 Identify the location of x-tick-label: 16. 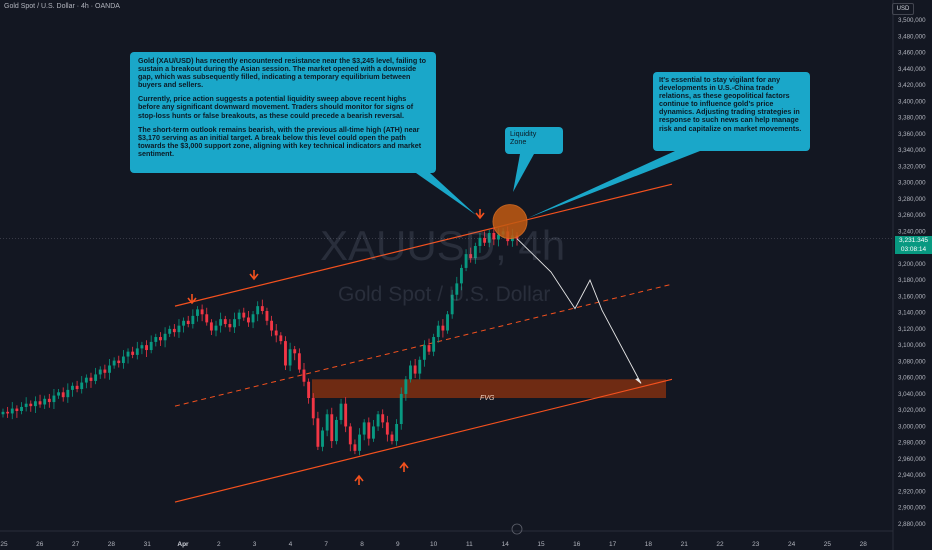
(577, 544).